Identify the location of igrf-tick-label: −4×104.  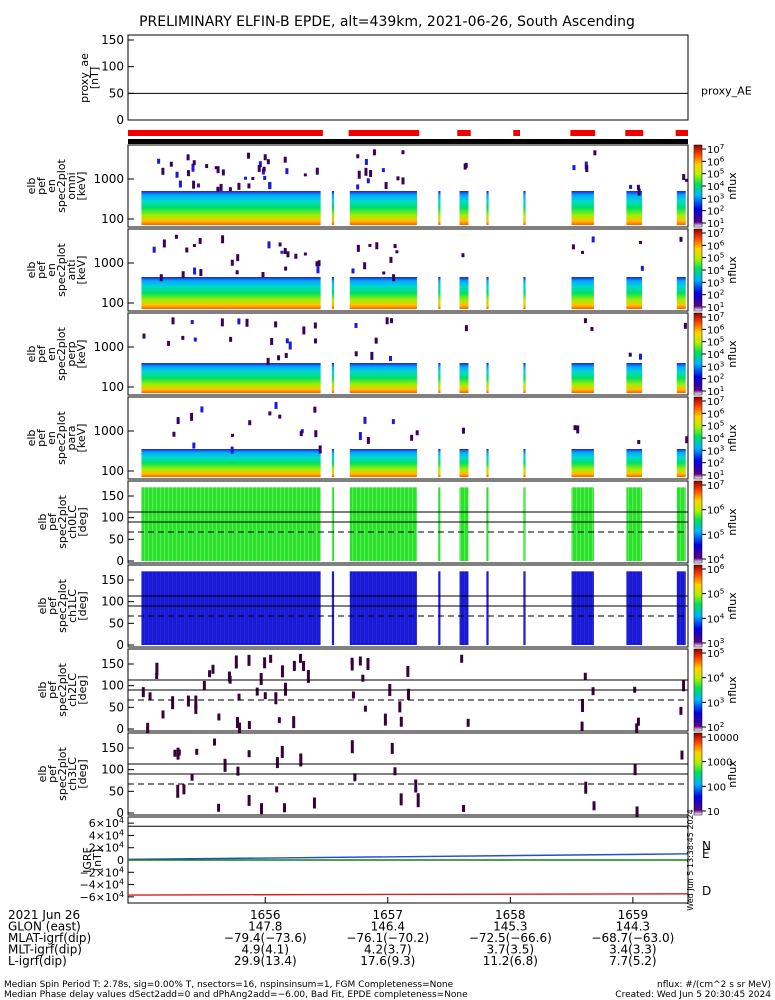
(102, 885).